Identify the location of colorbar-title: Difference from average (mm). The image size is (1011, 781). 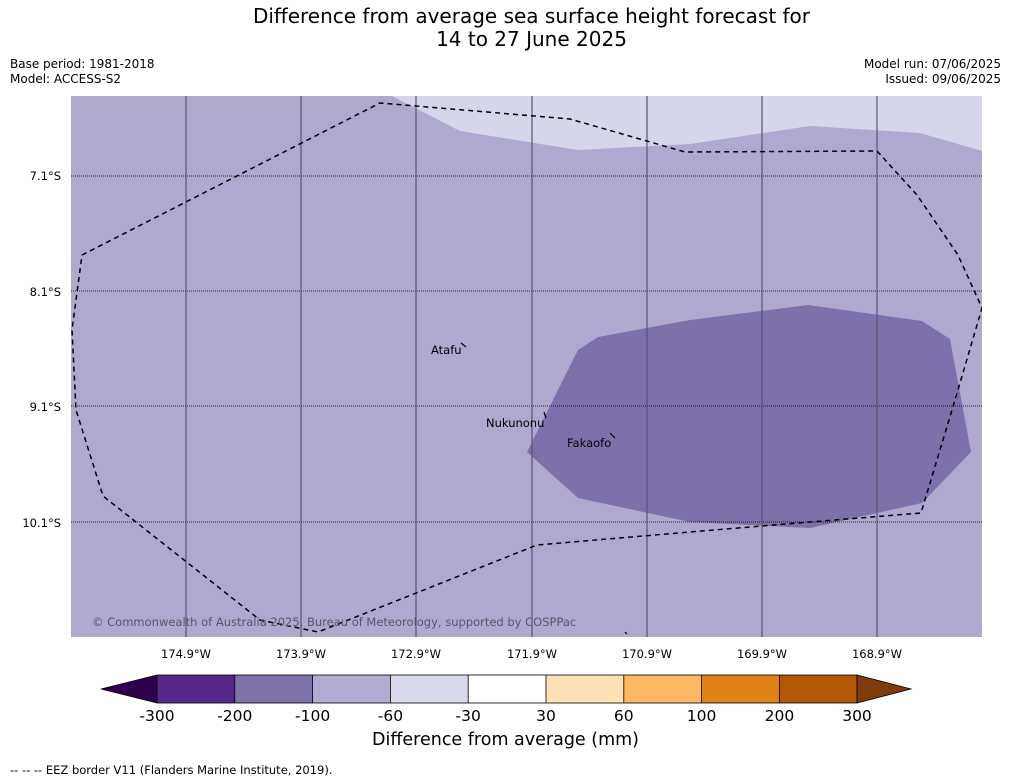
(505, 740).